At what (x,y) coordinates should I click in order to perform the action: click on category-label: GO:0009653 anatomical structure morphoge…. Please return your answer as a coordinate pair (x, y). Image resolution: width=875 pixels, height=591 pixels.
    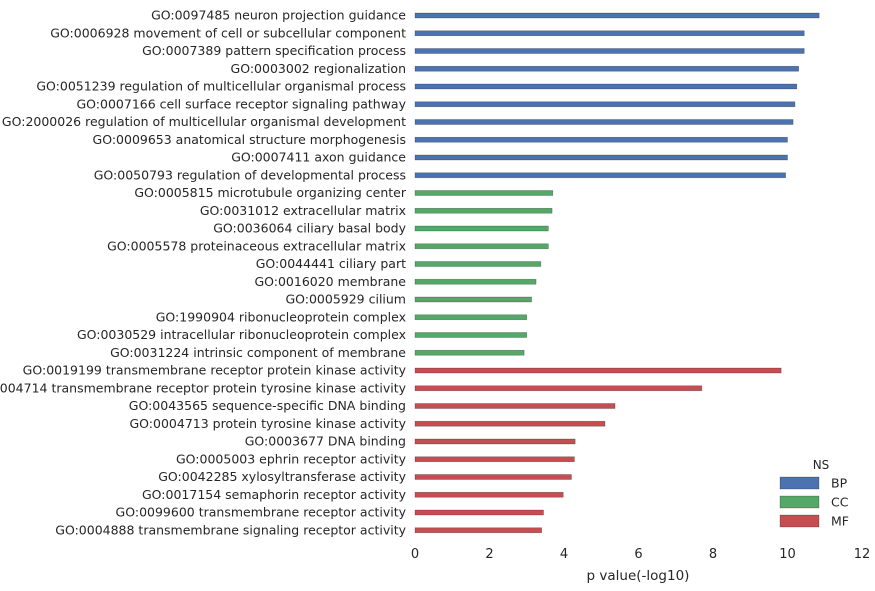
    Looking at the image, I should click on (249, 139).